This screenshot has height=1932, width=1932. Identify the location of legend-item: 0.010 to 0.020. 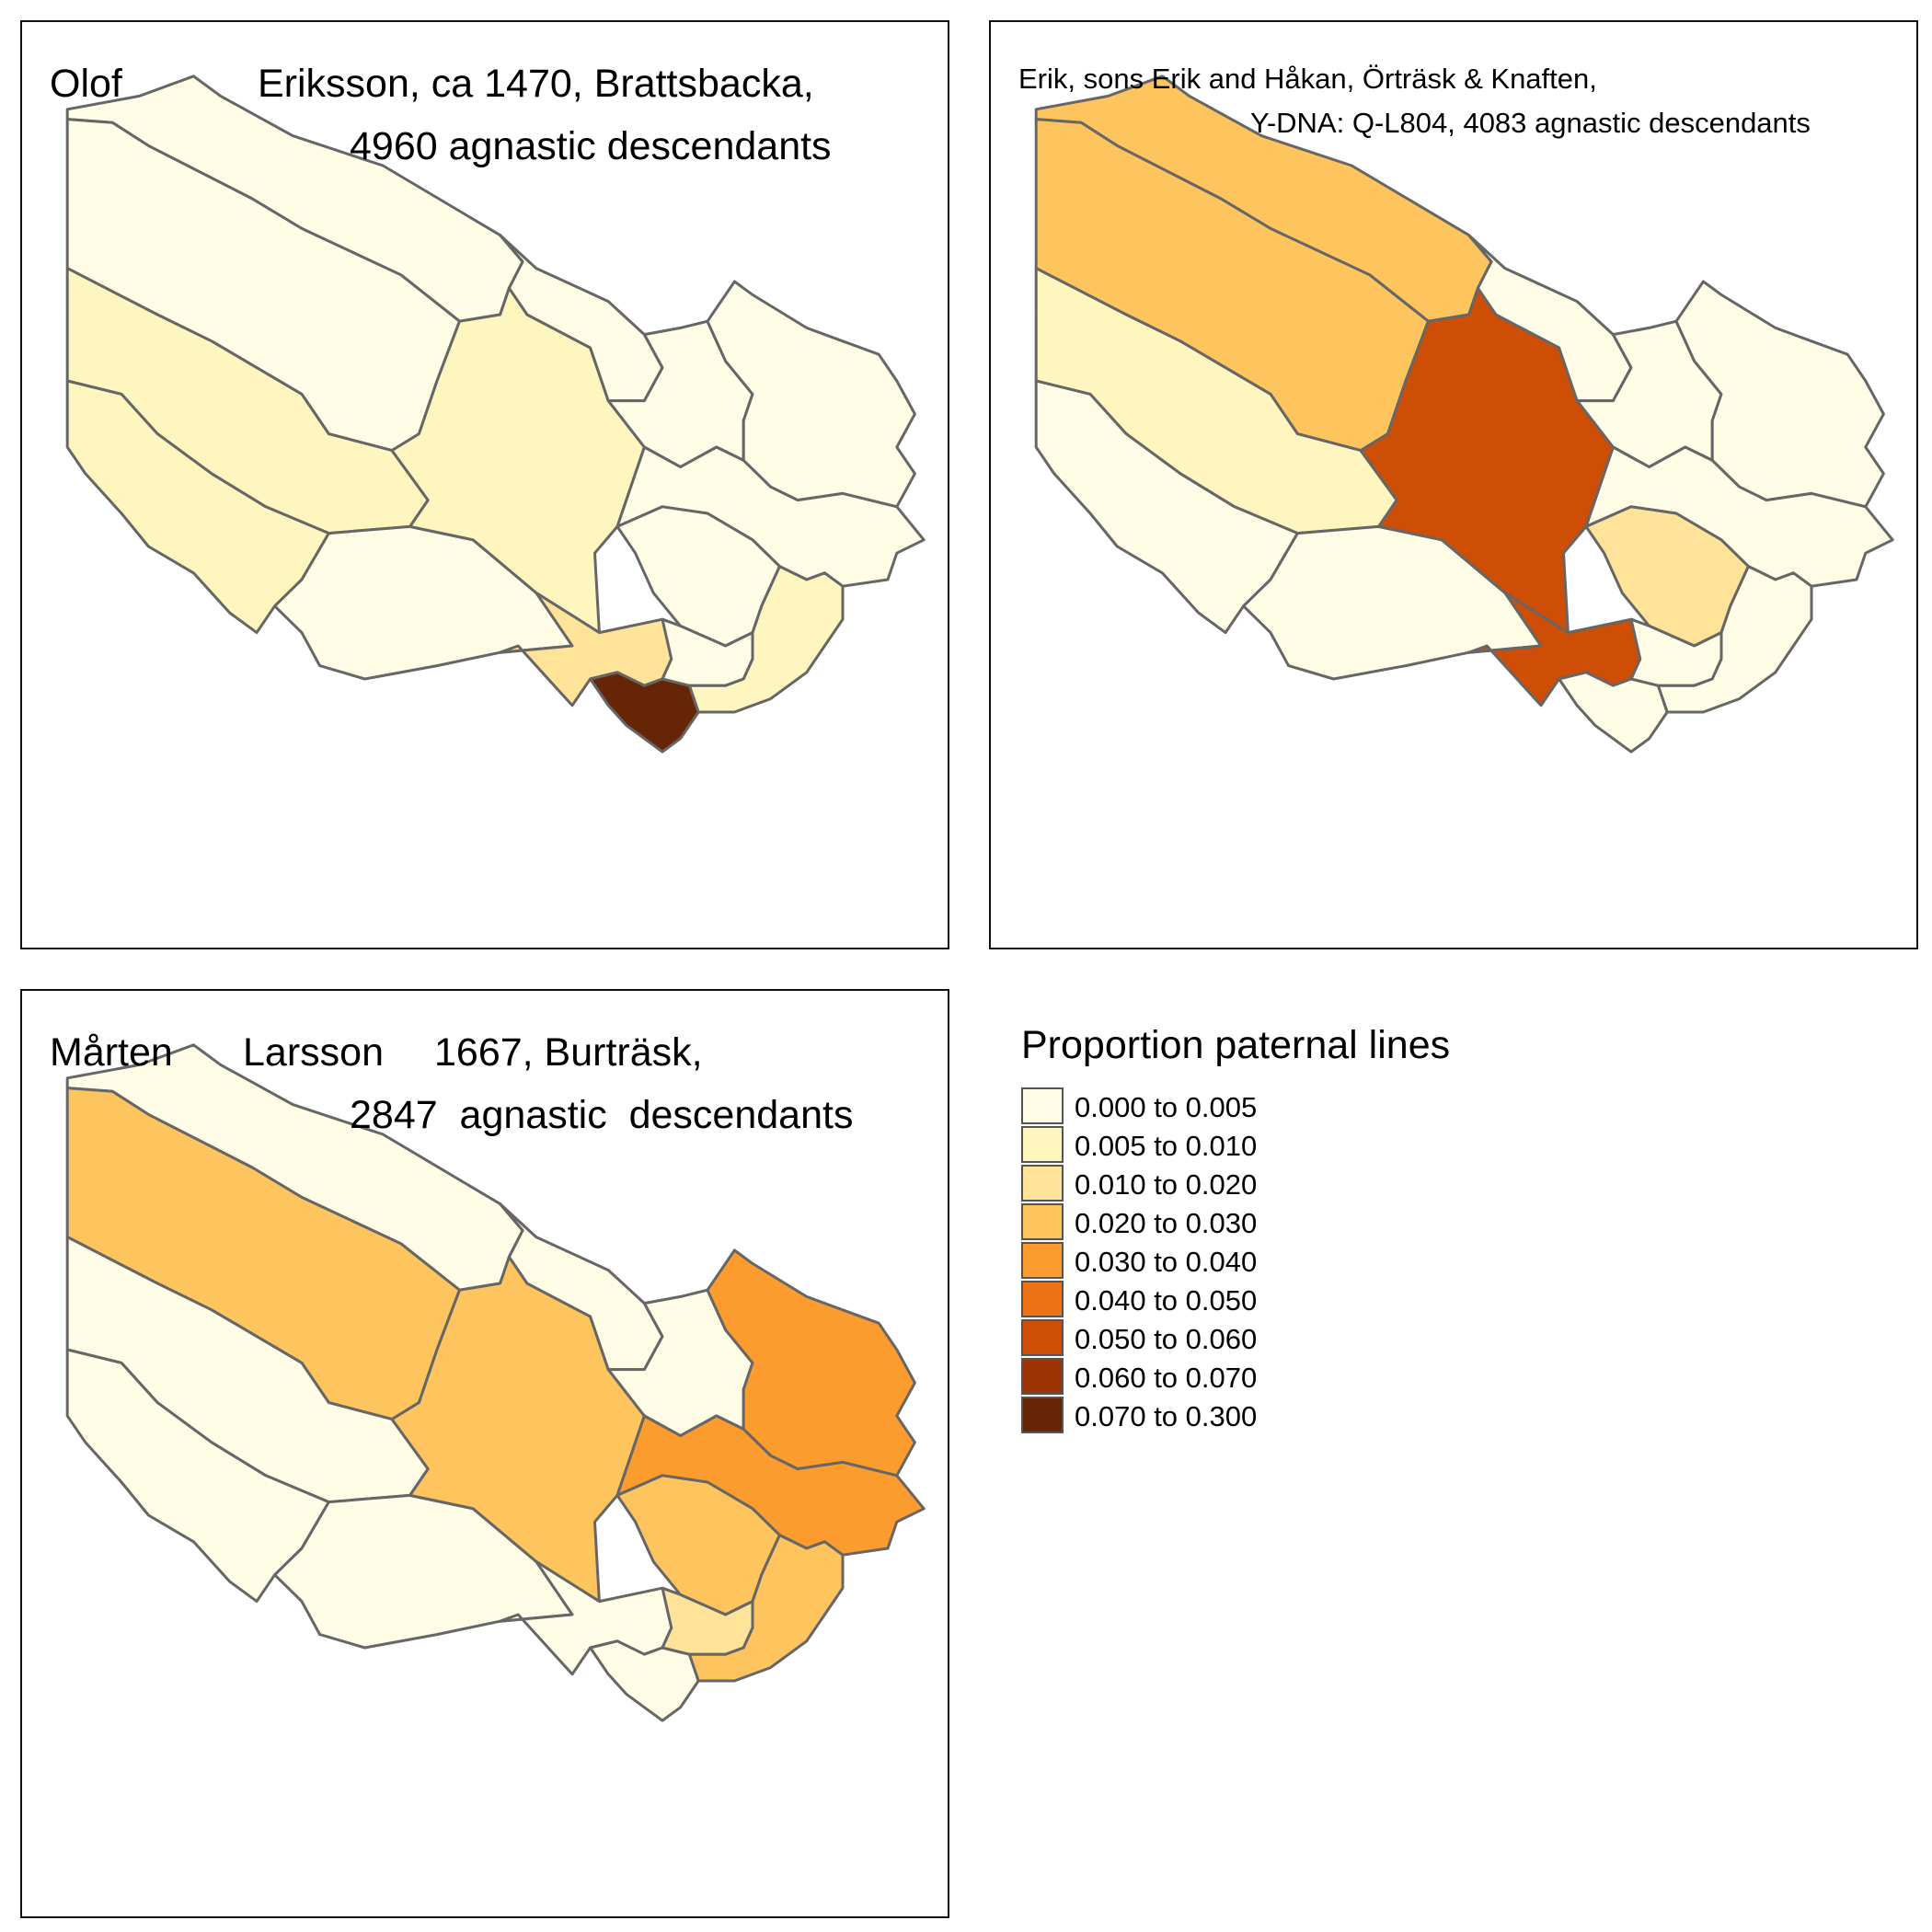
(1242, 1184).